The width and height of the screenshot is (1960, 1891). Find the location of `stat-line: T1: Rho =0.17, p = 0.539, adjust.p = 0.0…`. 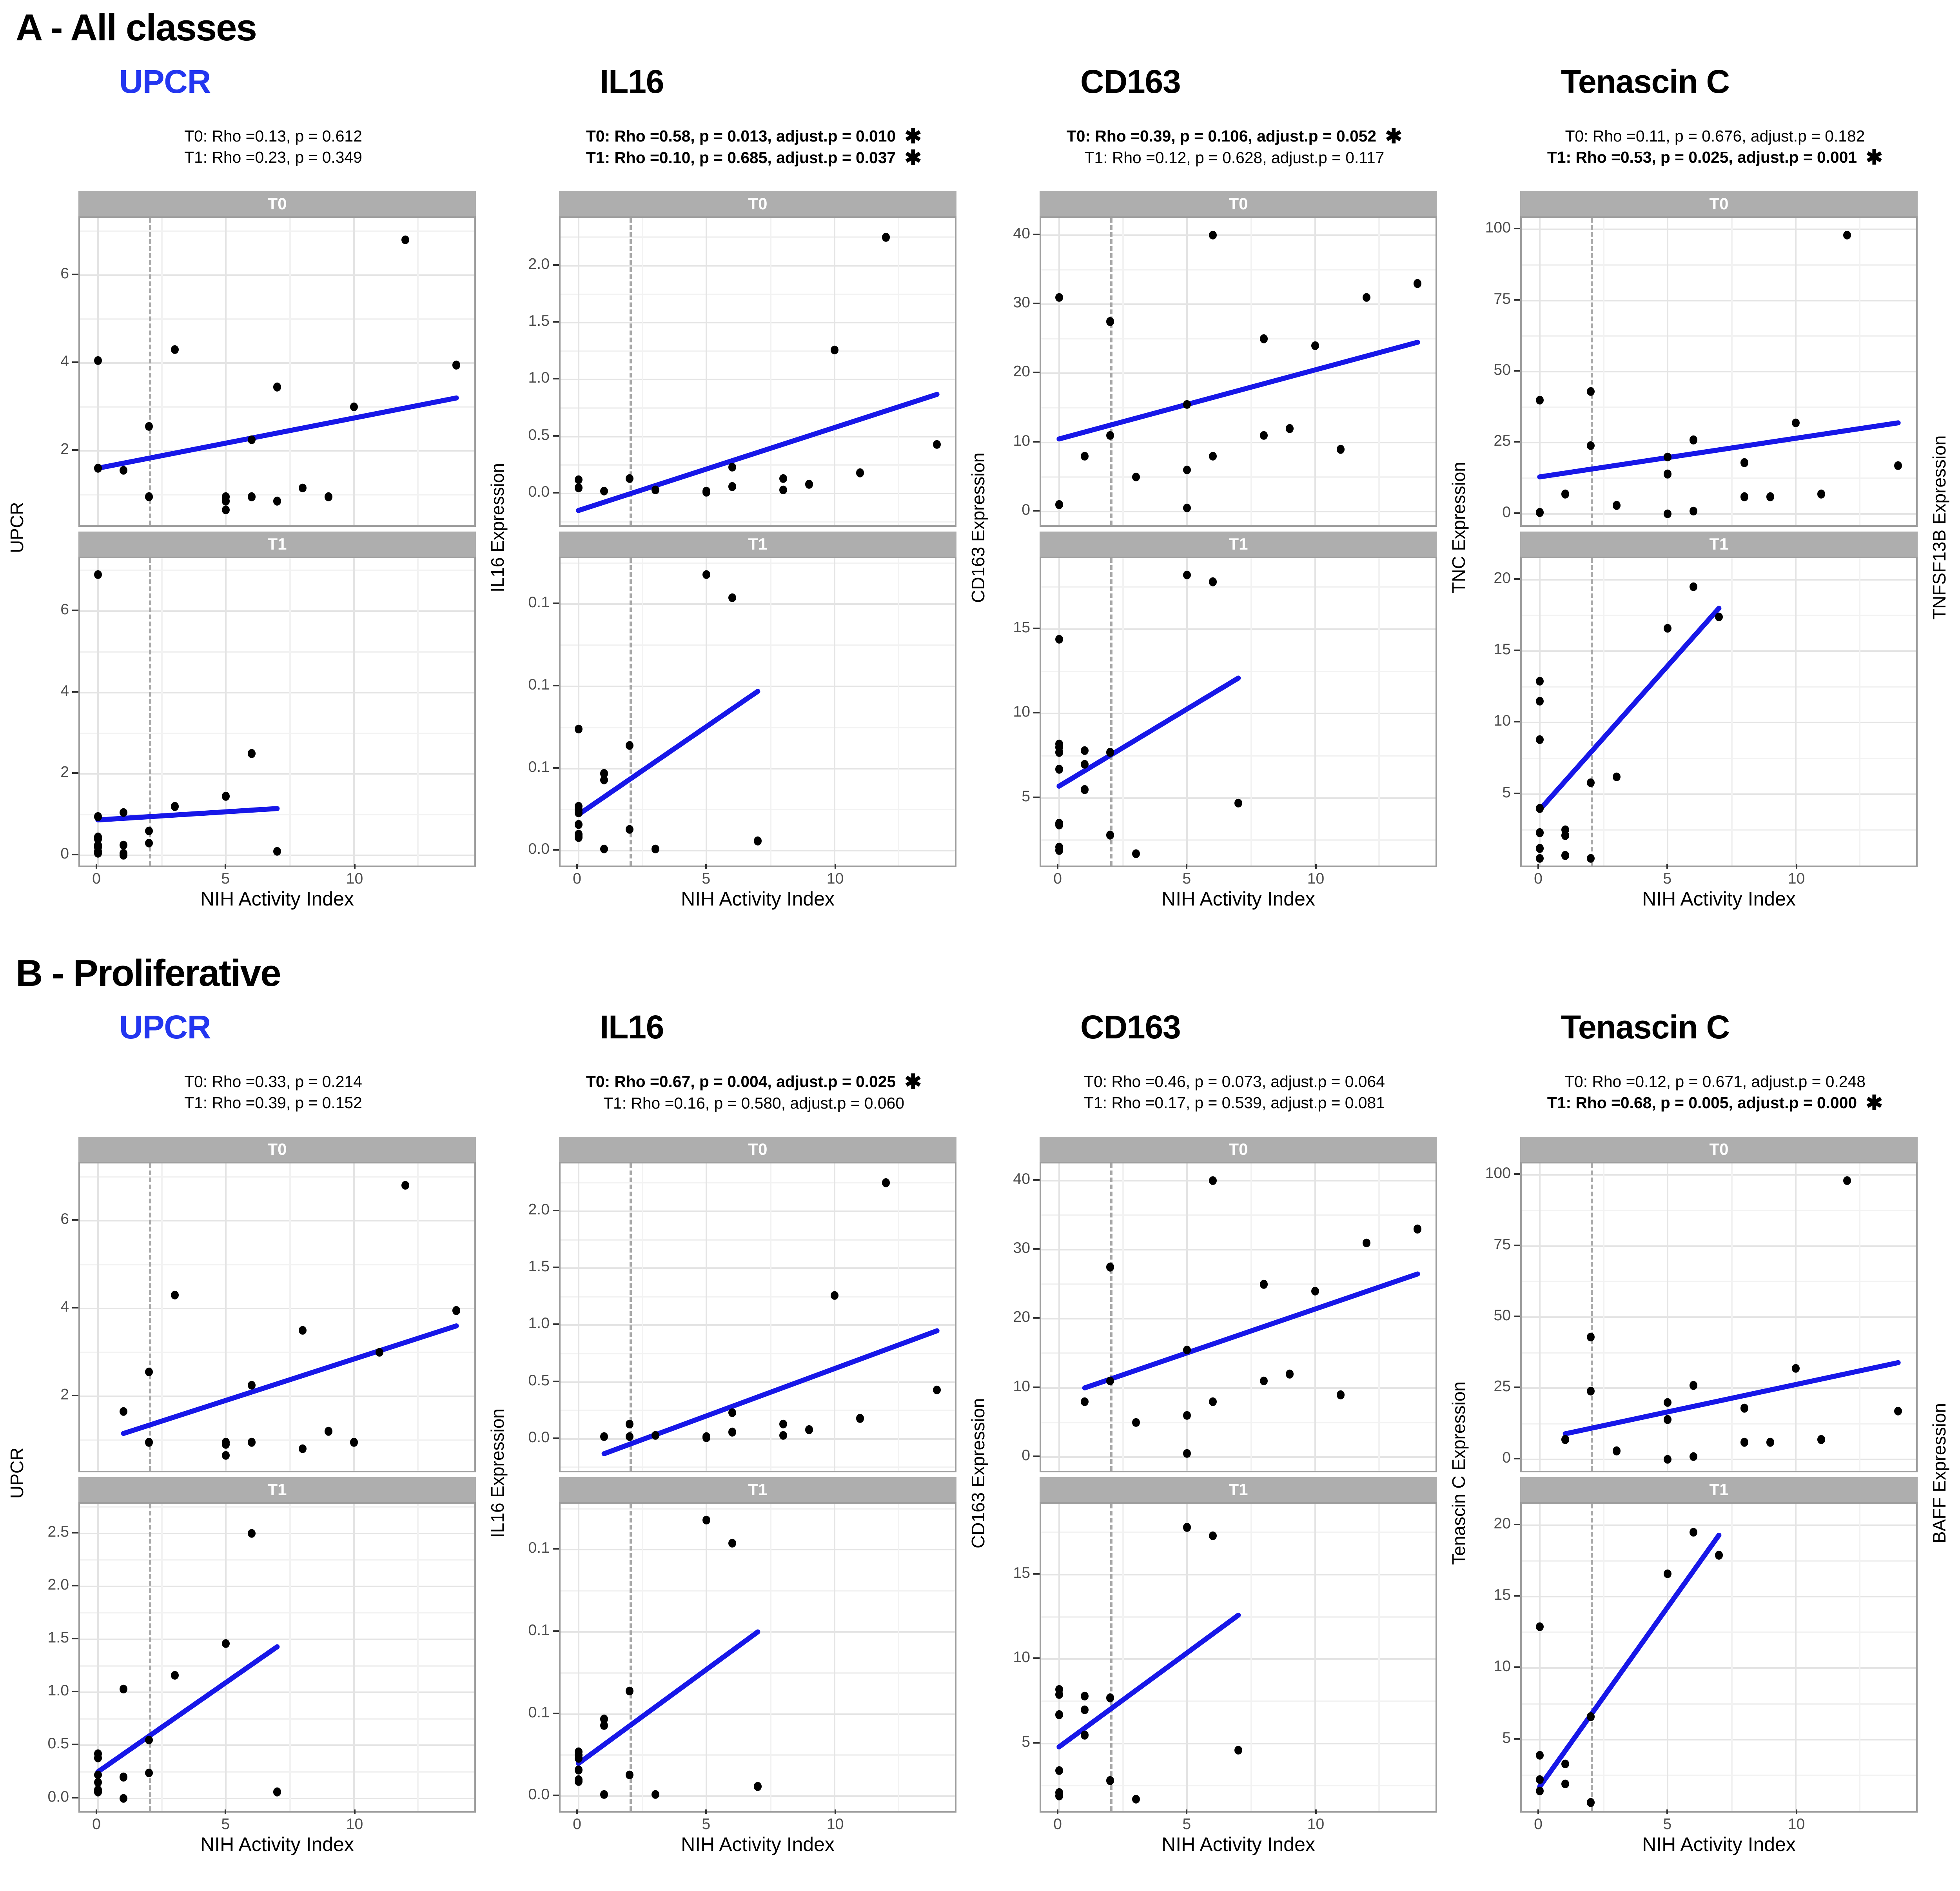

stat-line: T1: Rho =0.17, p = 0.539, adjust.p = 0.0… is located at coordinates (1234, 1103).